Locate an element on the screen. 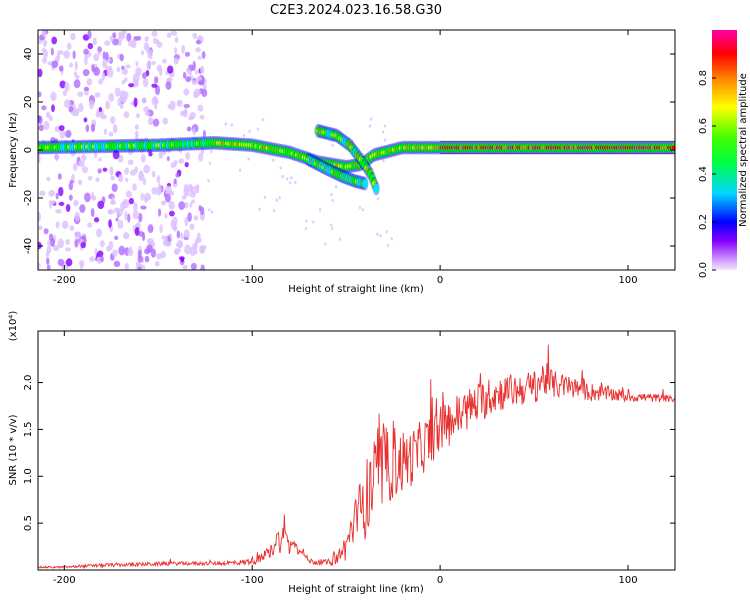 This screenshot has height=600, width=750. spectrogram-ytick-label: -40 is located at coordinates (28, 246).